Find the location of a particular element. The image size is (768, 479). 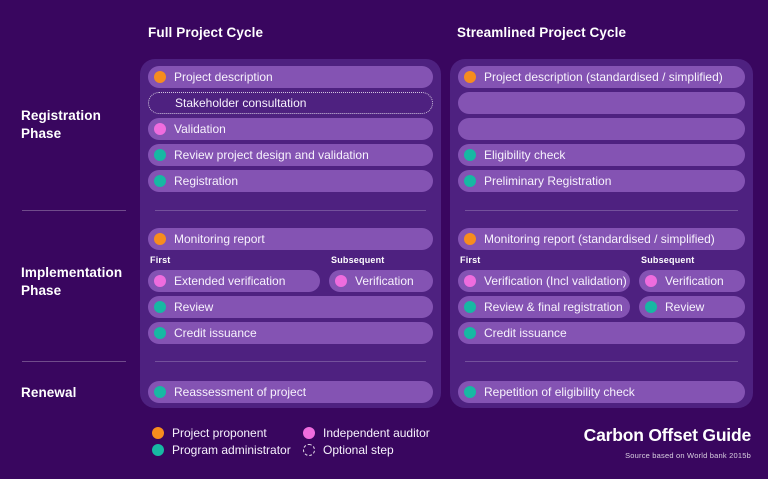

step-label: Verification (Incl validation) is located at coordinates (555, 281).